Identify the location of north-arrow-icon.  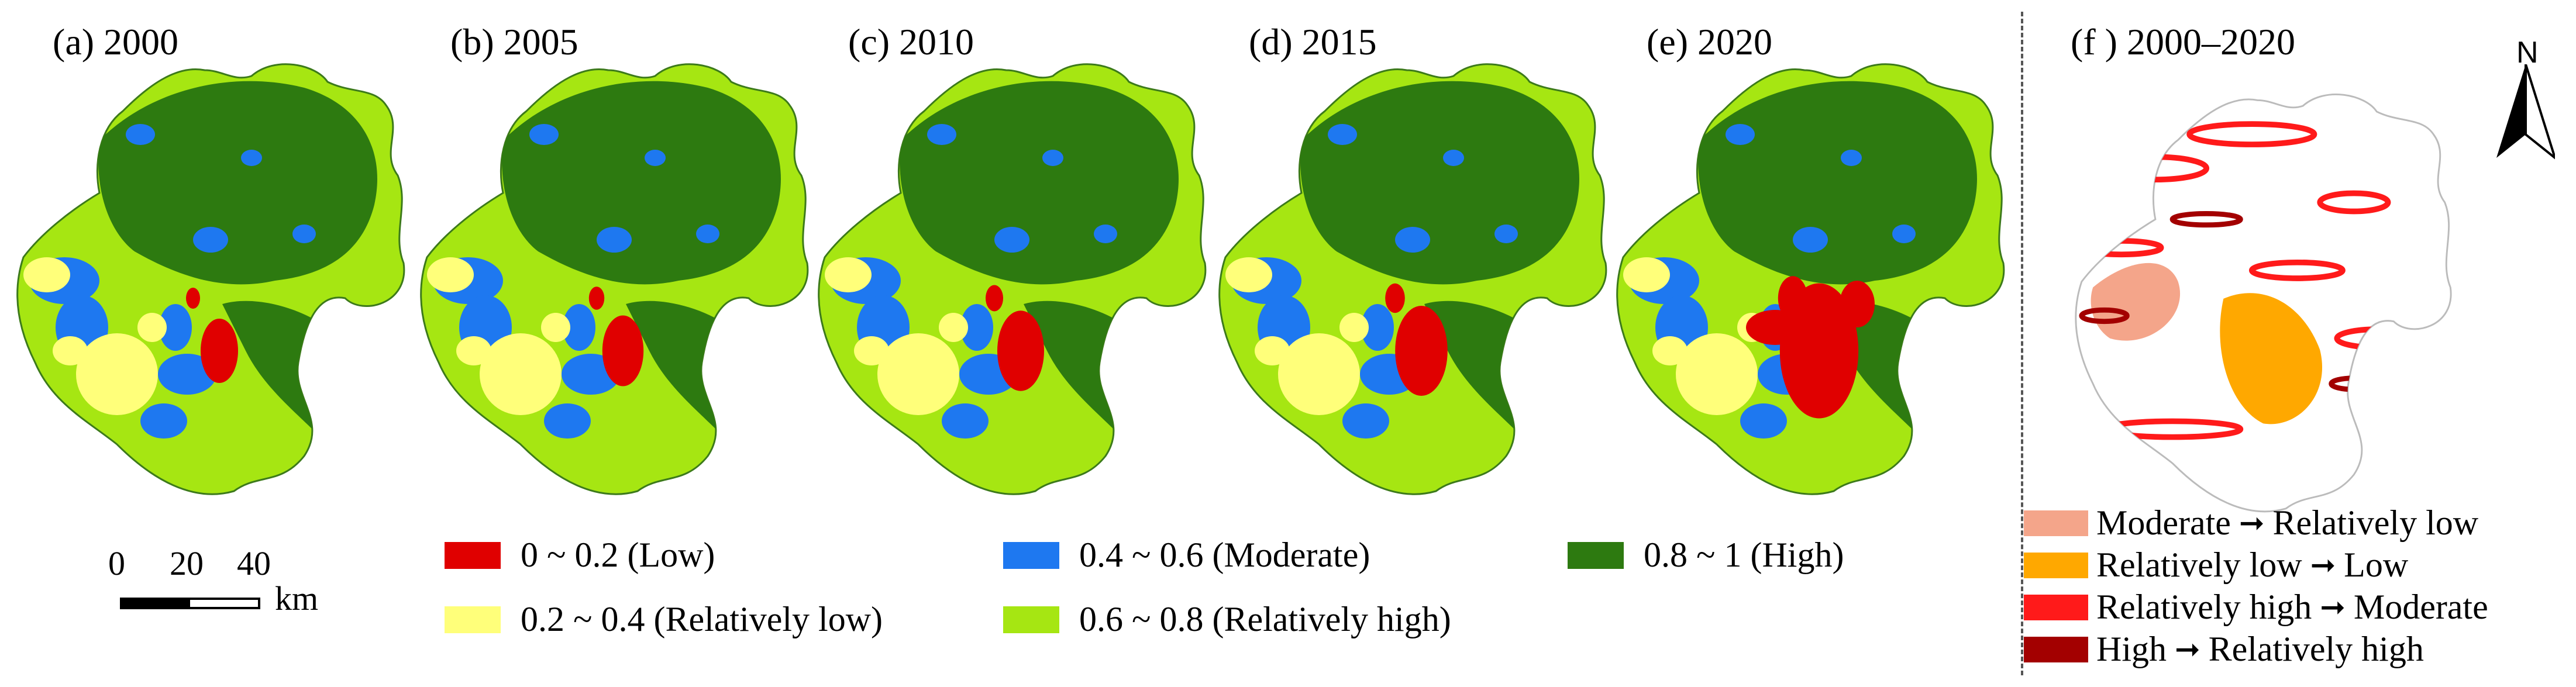
(2525, 112).